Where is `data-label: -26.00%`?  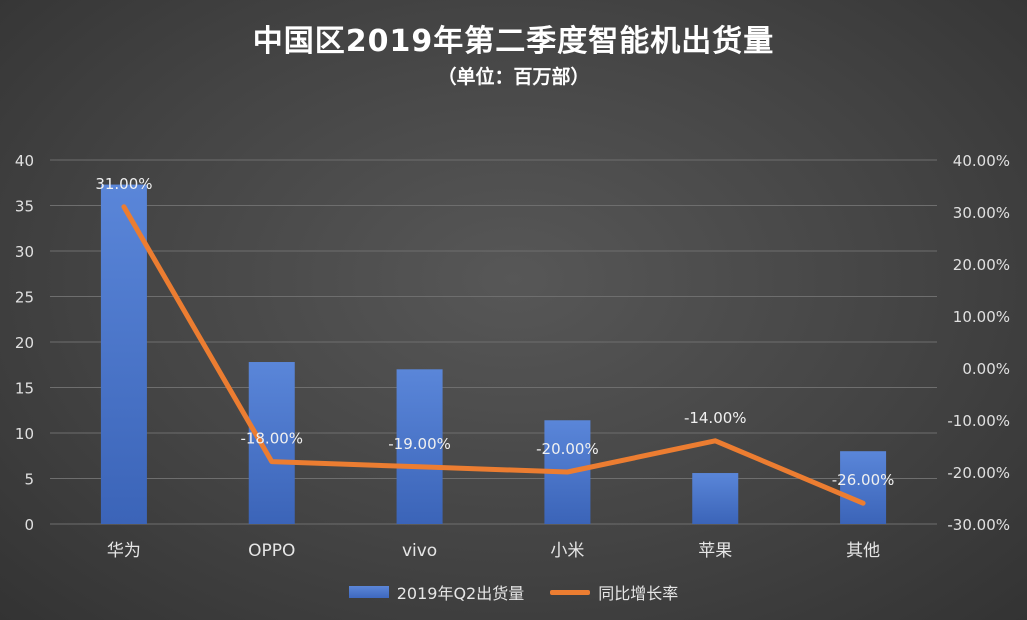
data-label: -26.00% is located at coordinates (863, 480).